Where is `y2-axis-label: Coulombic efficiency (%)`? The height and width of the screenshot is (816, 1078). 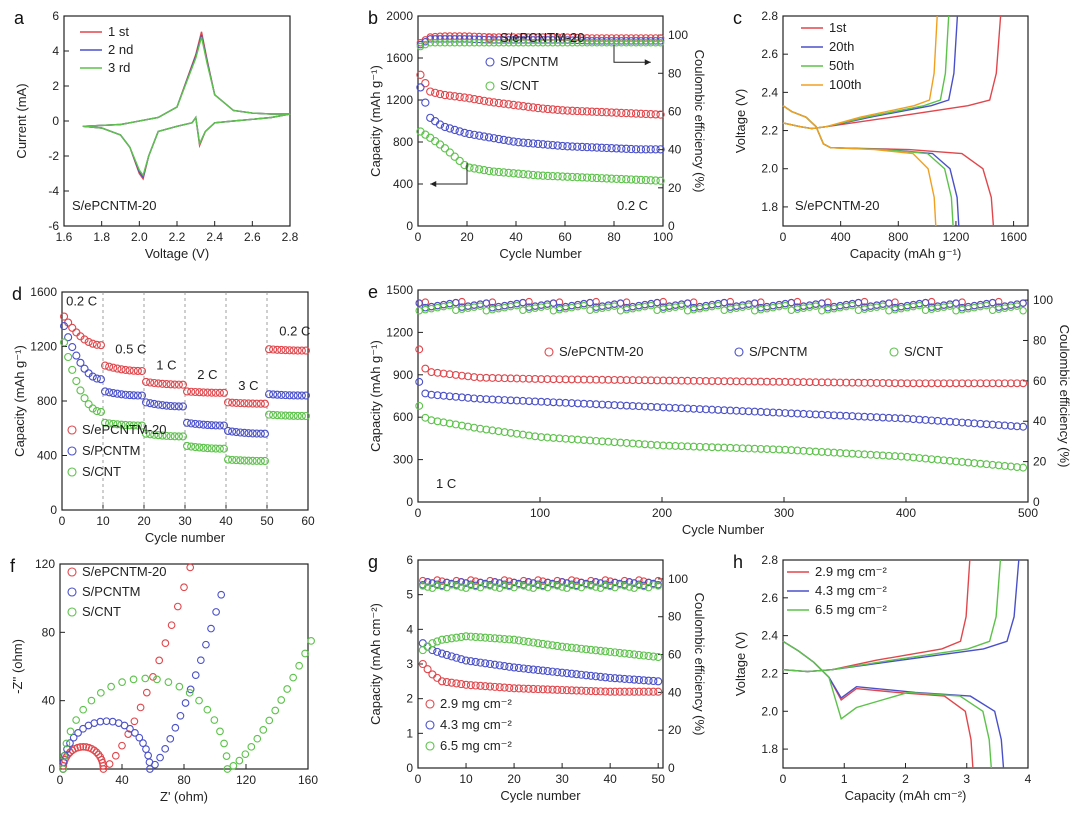
y2-axis-label: Coulombic efficiency (%) is located at coordinates (699, 121).